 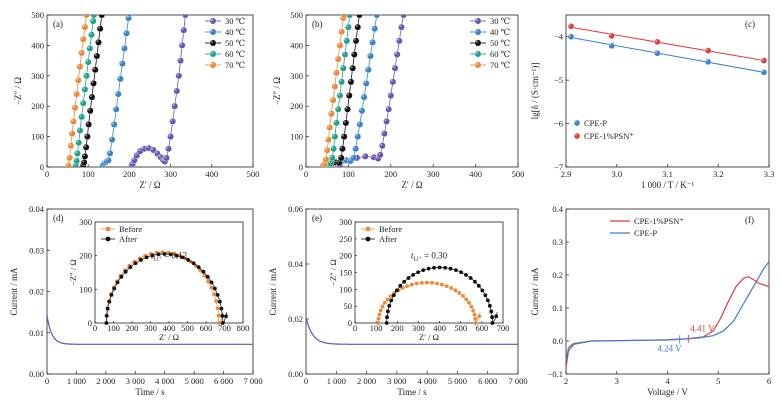 I want to click on y-axis-label: Current / mA, so click(x=14, y=291).